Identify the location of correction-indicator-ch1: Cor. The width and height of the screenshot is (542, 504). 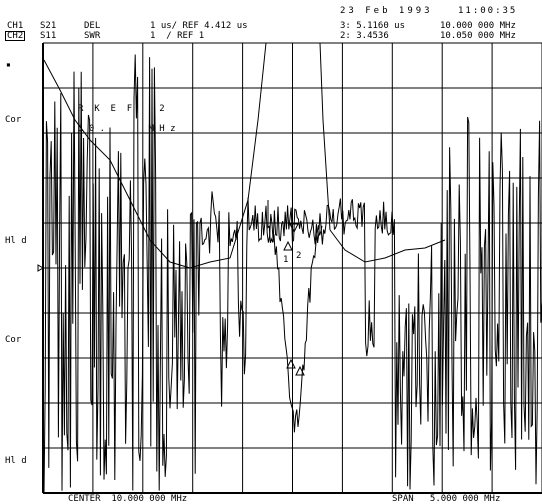
(13, 120).